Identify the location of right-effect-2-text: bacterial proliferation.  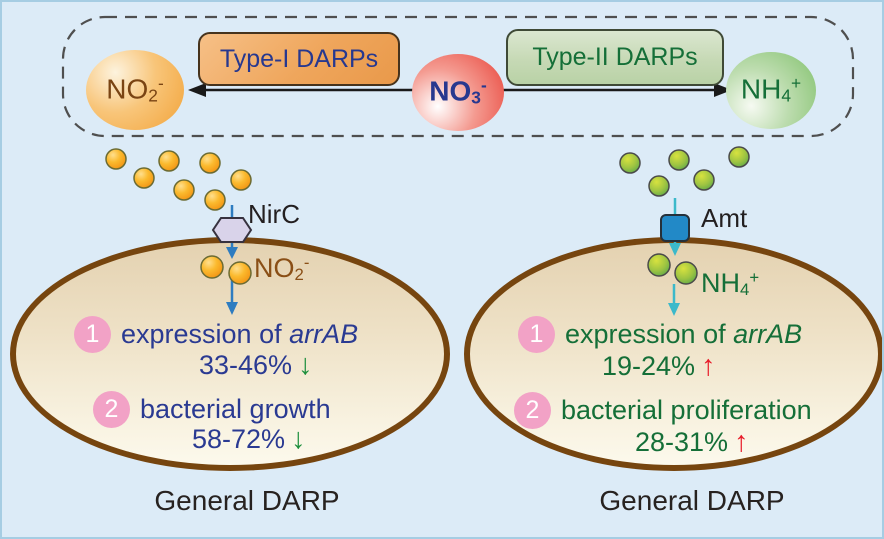
(686, 410).